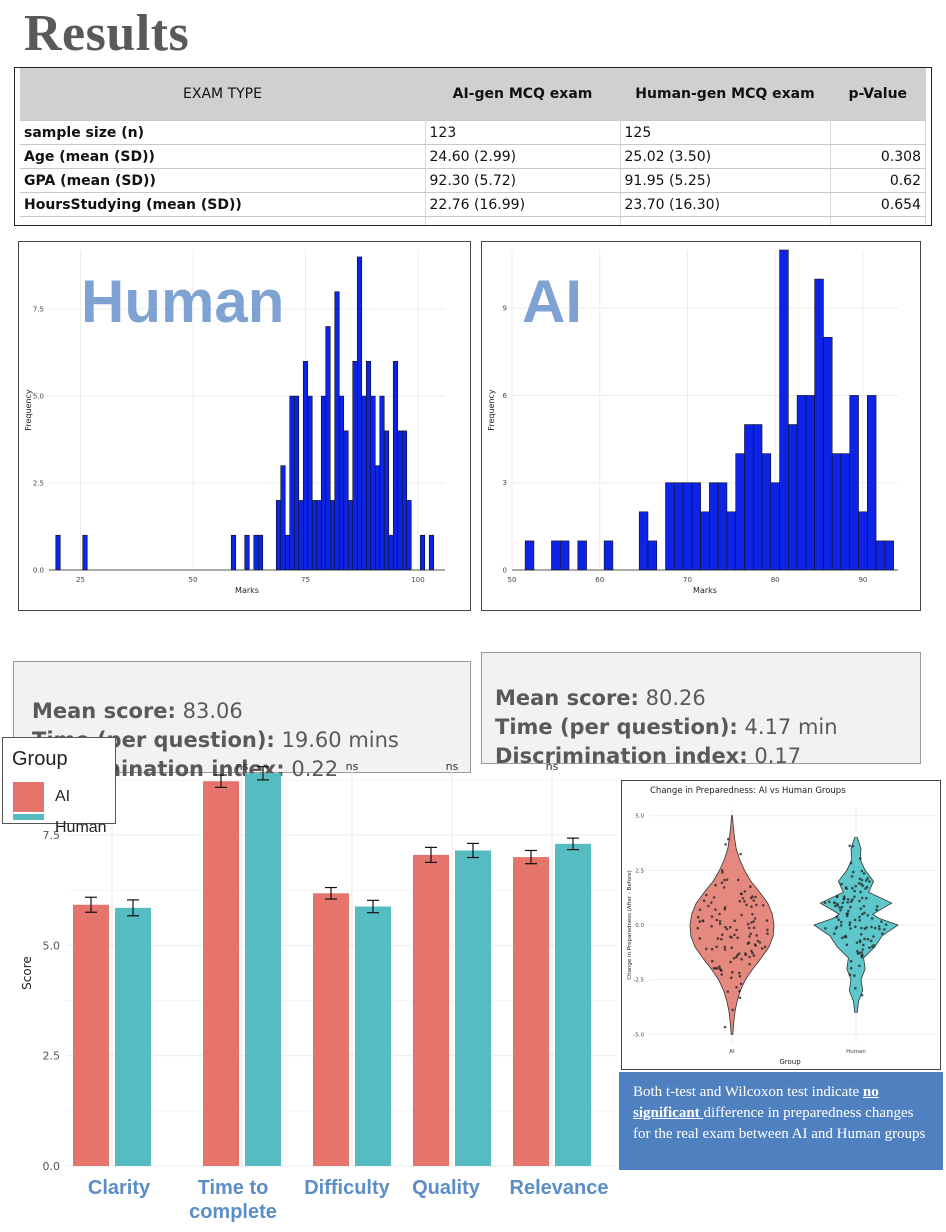 This screenshot has height=1232, width=946. Describe the element at coordinates (38, 397) in the screenshot. I see `y-tick-label: 5.0` at that location.